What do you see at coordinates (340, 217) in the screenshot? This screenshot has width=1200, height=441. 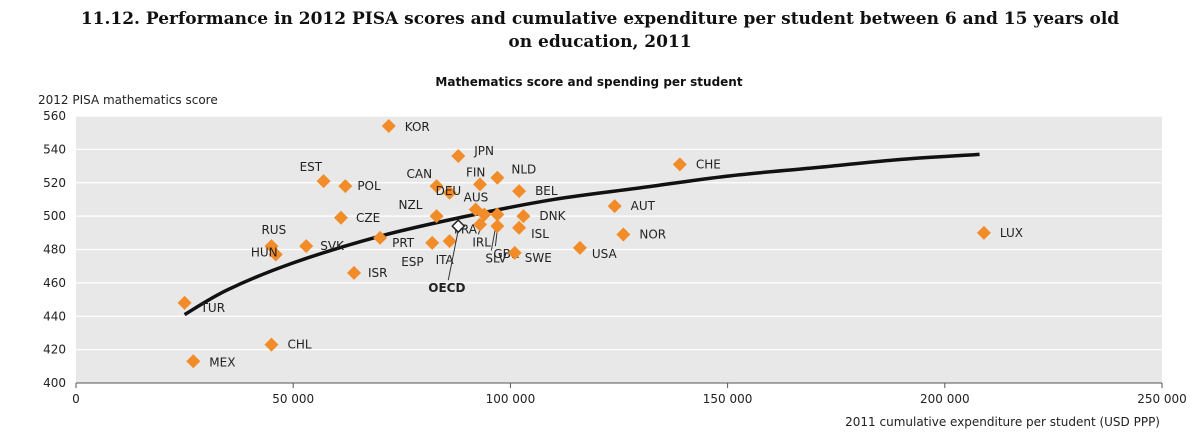 I see `scatter-point-cze` at bounding box center [340, 217].